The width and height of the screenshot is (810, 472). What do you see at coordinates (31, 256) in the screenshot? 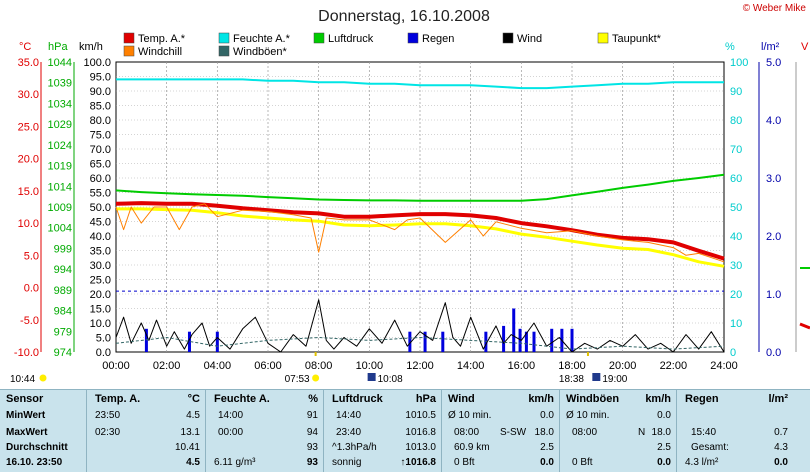
I see `temp-tick-label: 5.0` at bounding box center [31, 256].